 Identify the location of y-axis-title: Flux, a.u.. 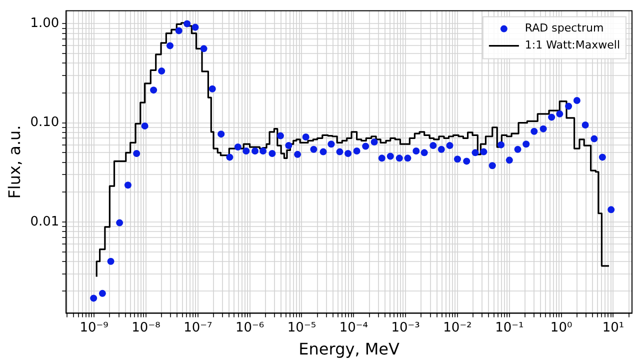
(14, 162).